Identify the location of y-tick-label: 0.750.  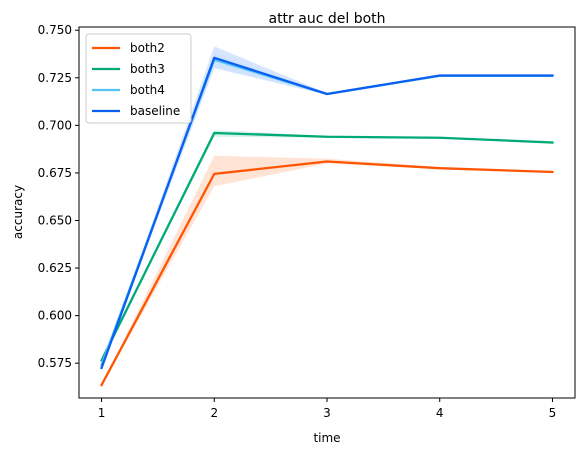
(55, 30).